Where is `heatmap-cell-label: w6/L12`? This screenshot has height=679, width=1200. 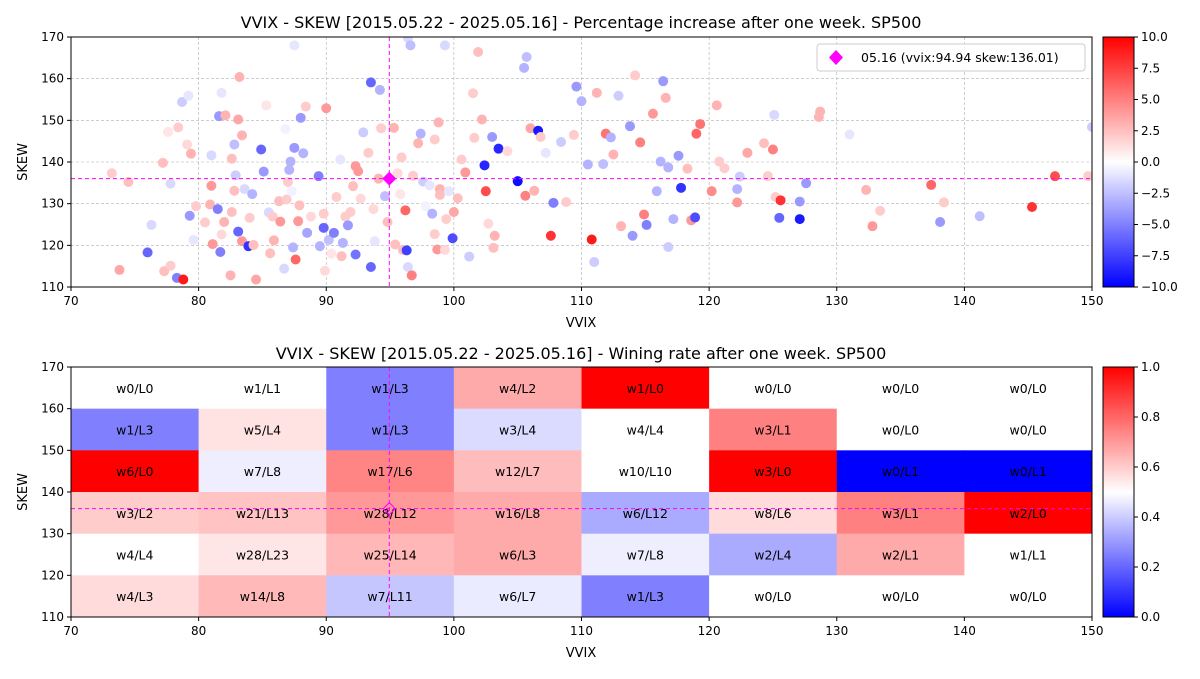 heatmap-cell-label: w6/L12 is located at coordinates (645, 513).